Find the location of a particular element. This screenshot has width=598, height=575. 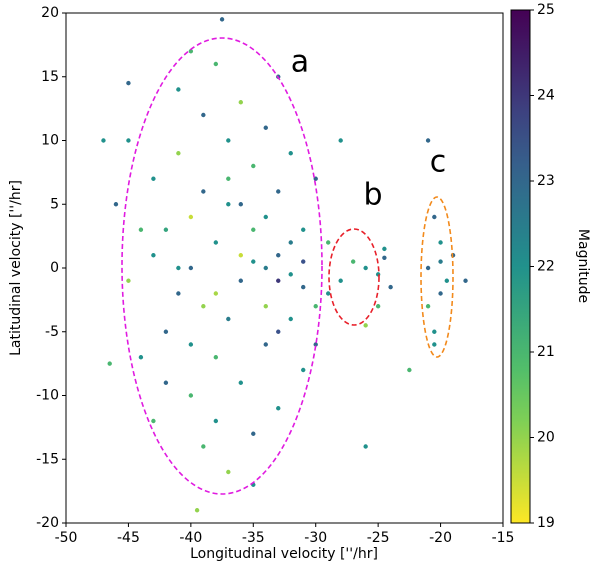

colorbar-tick-label: 22 is located at coordinates (546, 267).